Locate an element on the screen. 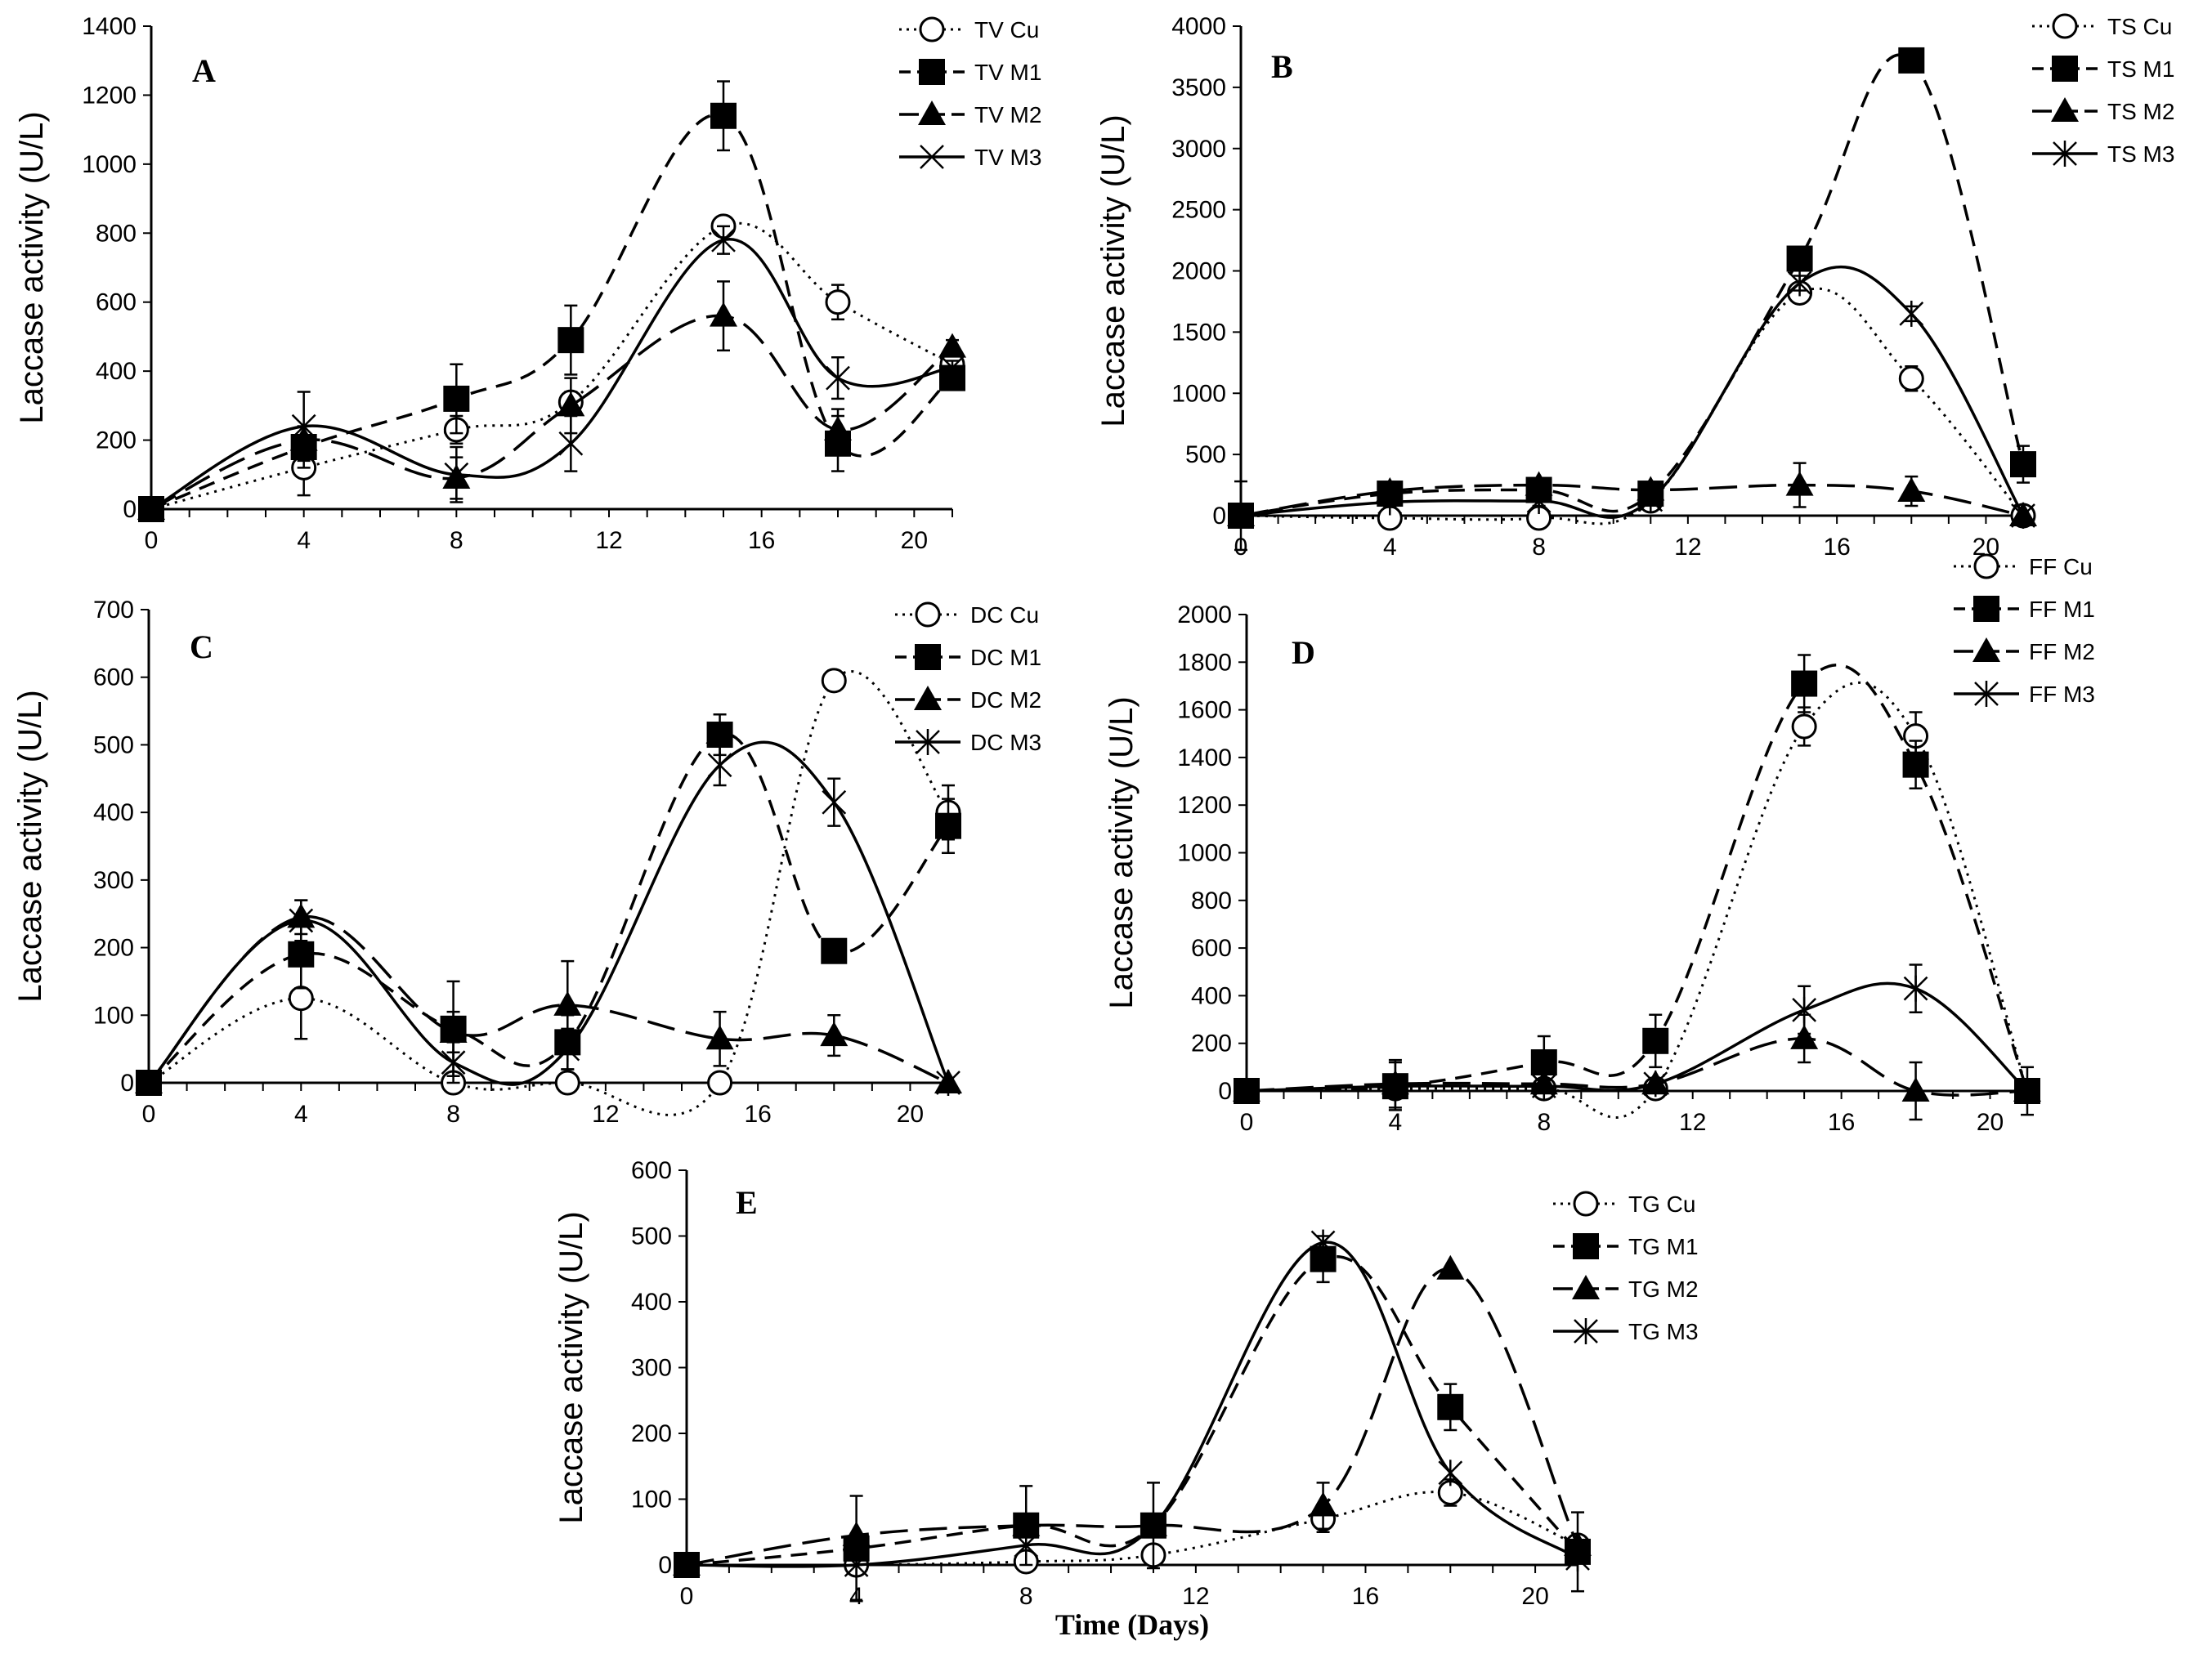 This screenshot has height=1672, width=2212. panel-letter: D is located at coordinates (1303, 652).